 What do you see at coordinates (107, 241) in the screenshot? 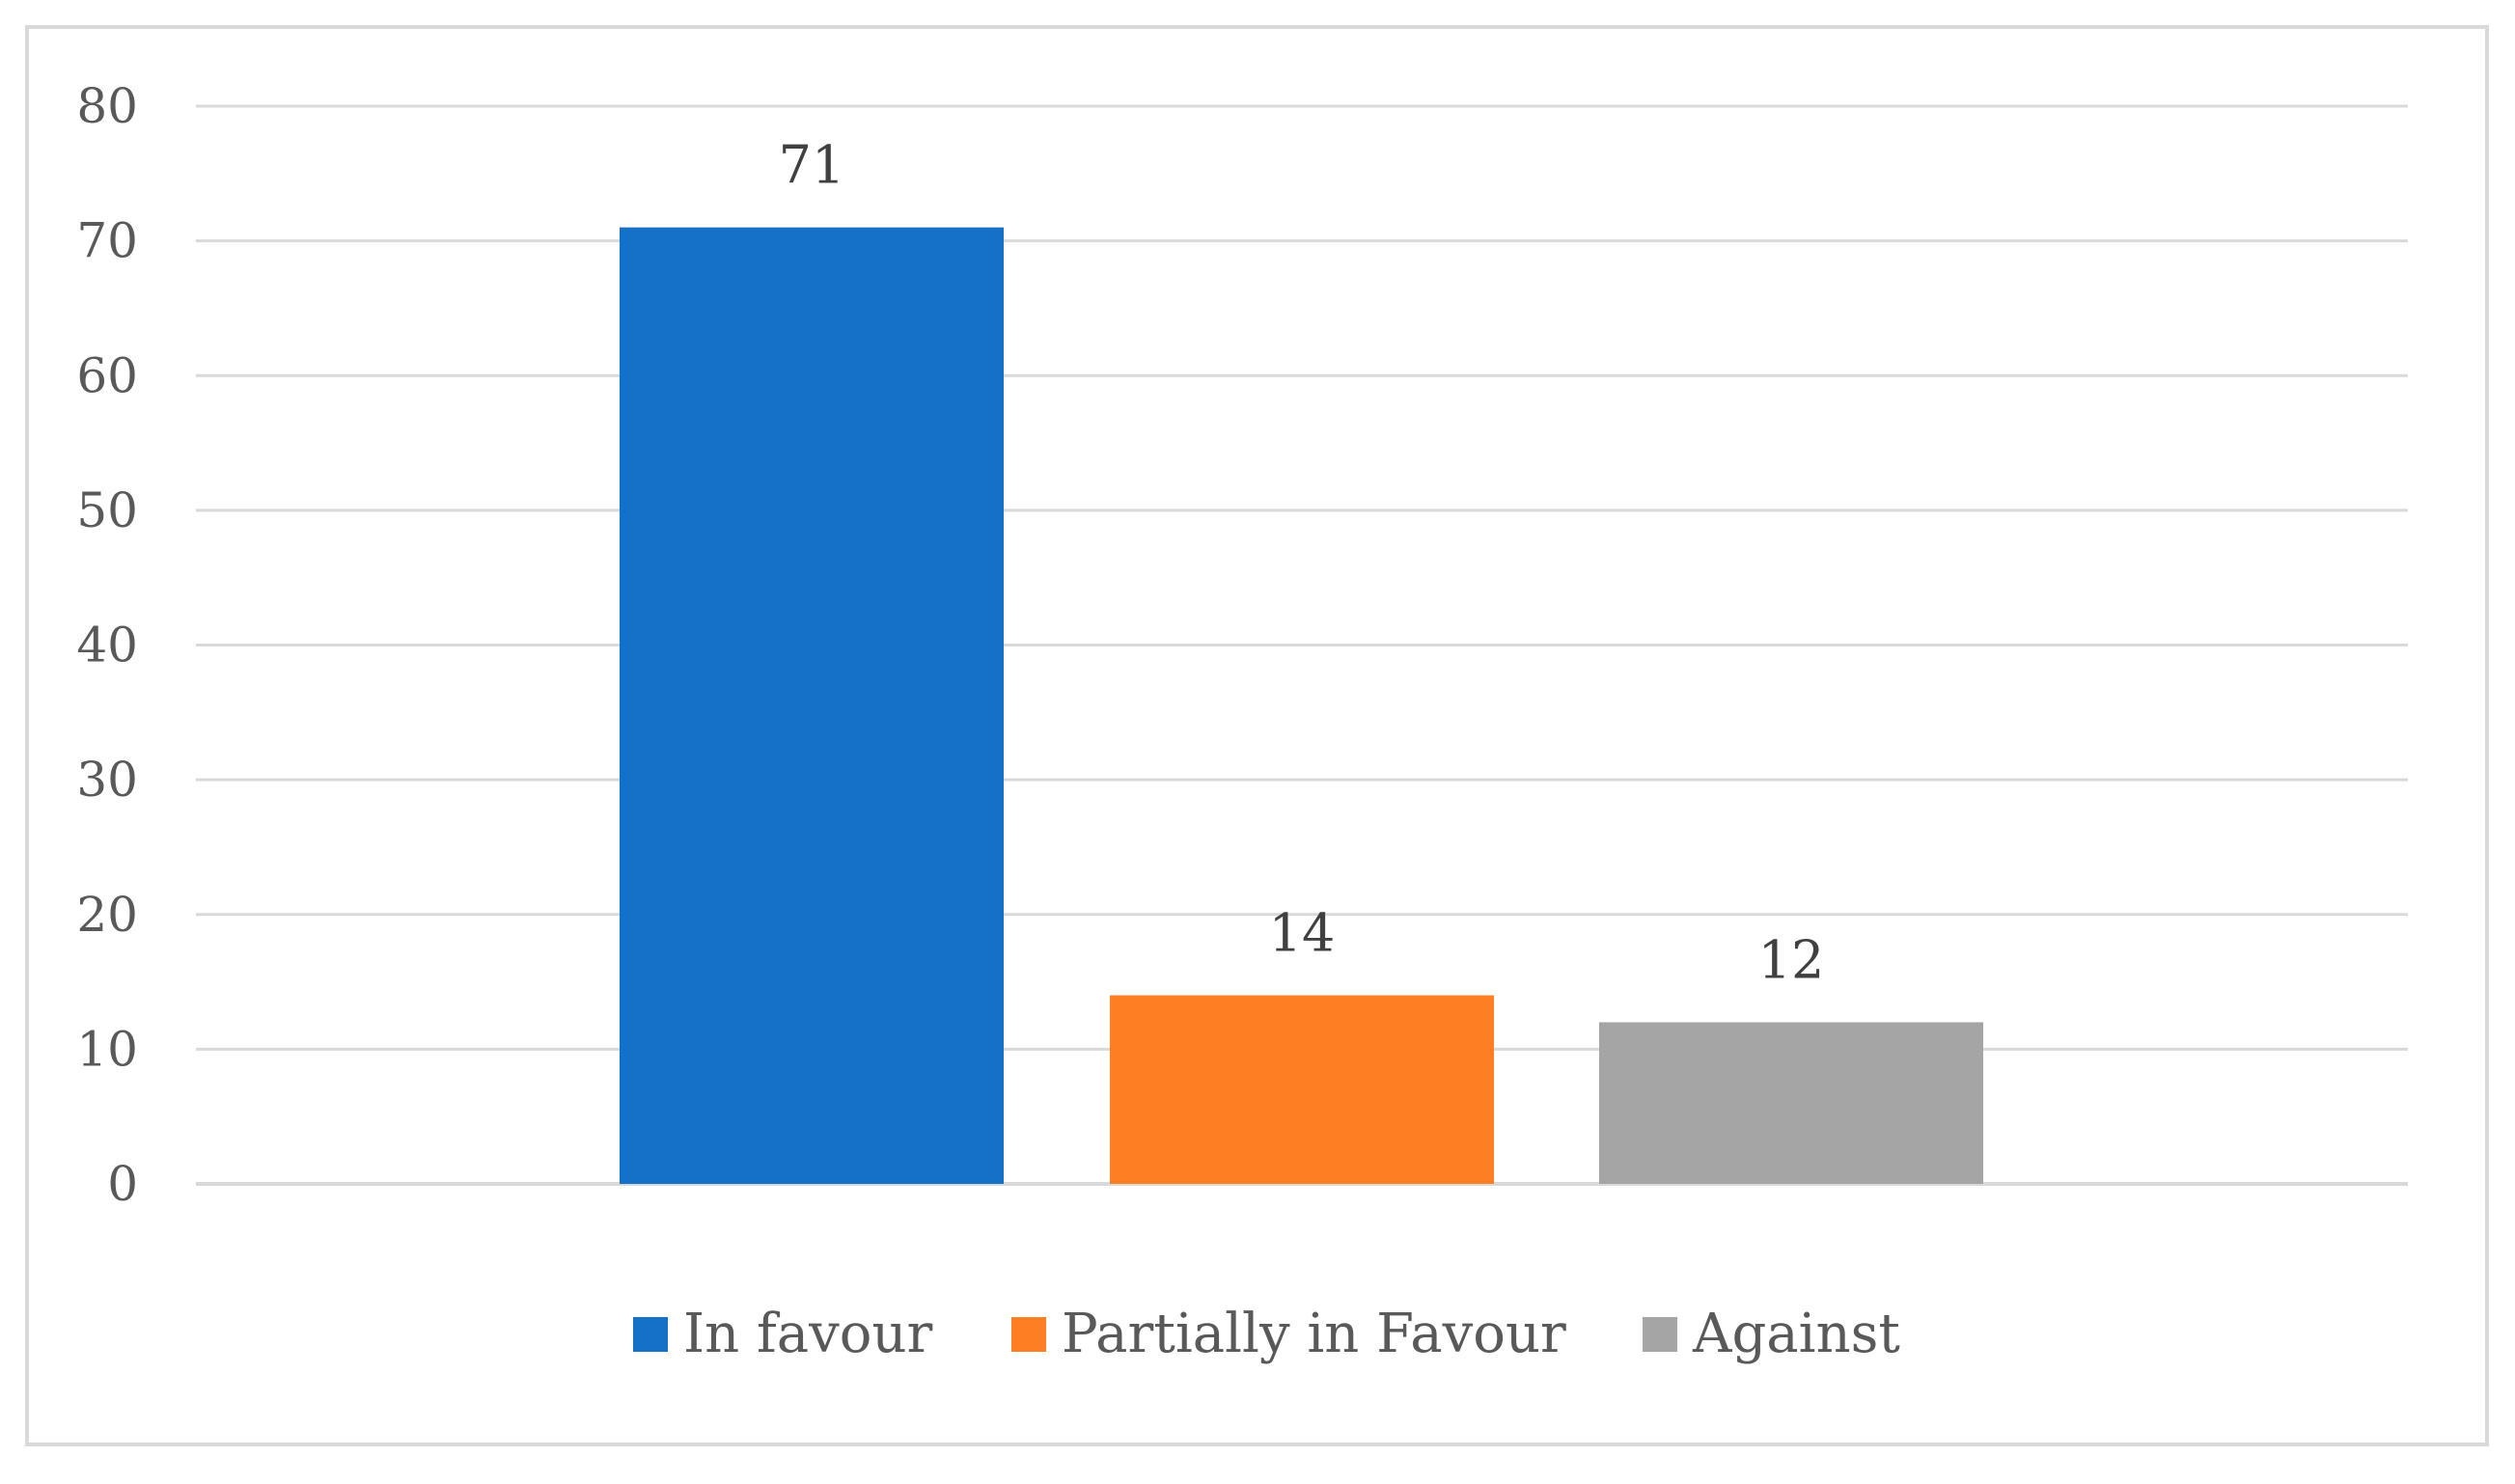
I see `y-tick-label: 70` at bounding box center [107, 241].